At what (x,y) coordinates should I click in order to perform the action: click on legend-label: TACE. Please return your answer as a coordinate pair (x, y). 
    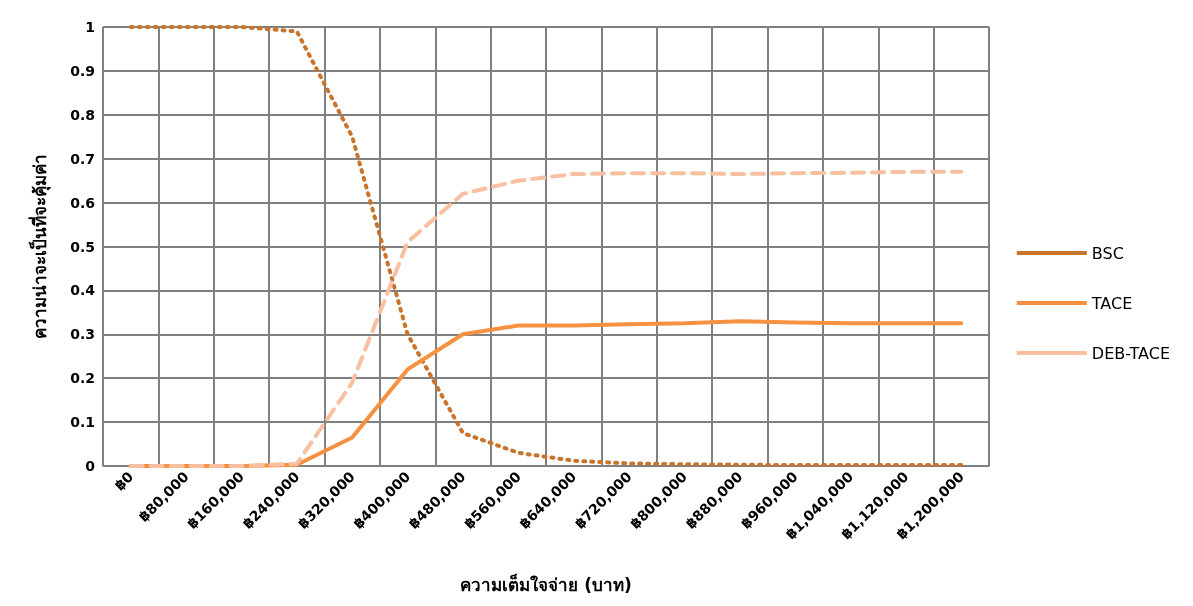
    Looking at the image, I should click on (1111, 303).